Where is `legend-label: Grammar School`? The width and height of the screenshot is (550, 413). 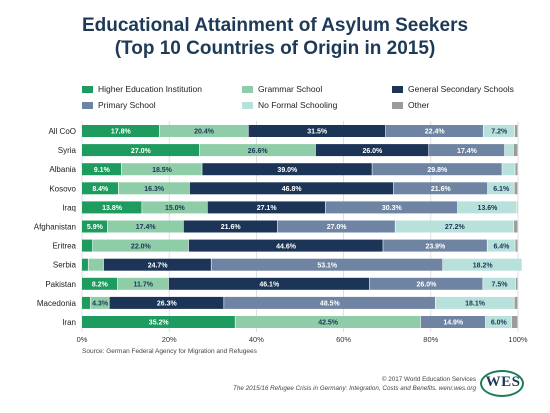 legend-label: Grammar School is located at coordinates (290, 89).